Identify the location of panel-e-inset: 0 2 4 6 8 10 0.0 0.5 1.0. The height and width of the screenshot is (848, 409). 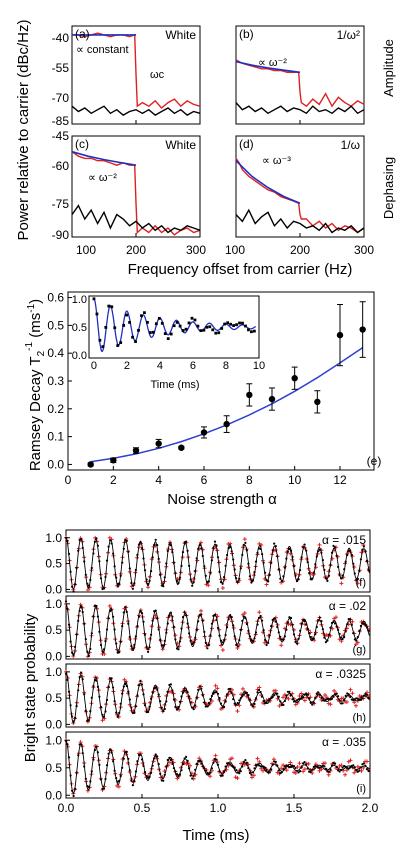
(168, 333).